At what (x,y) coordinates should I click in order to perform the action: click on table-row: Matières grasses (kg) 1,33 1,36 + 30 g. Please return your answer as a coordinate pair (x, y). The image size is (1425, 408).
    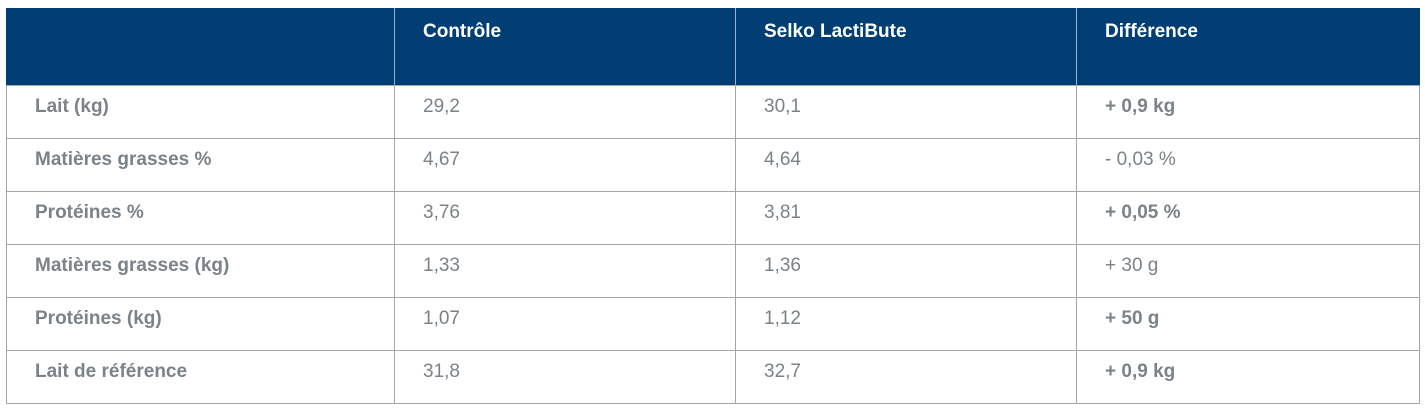
    Looking at the image, I should click on (713, 271).